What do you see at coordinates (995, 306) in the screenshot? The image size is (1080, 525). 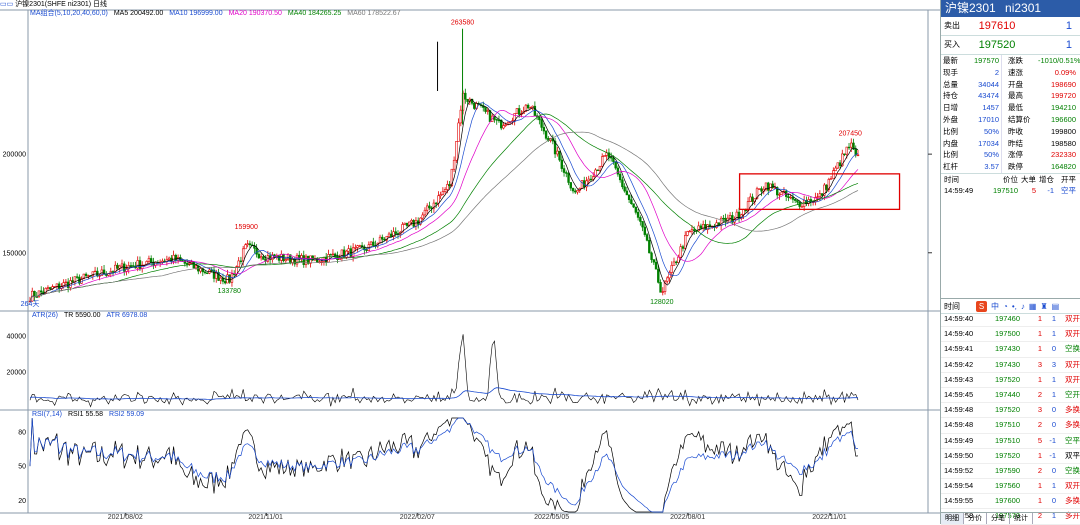 I see `chinese-input-icon: 中` at bounding box center [995, 306].